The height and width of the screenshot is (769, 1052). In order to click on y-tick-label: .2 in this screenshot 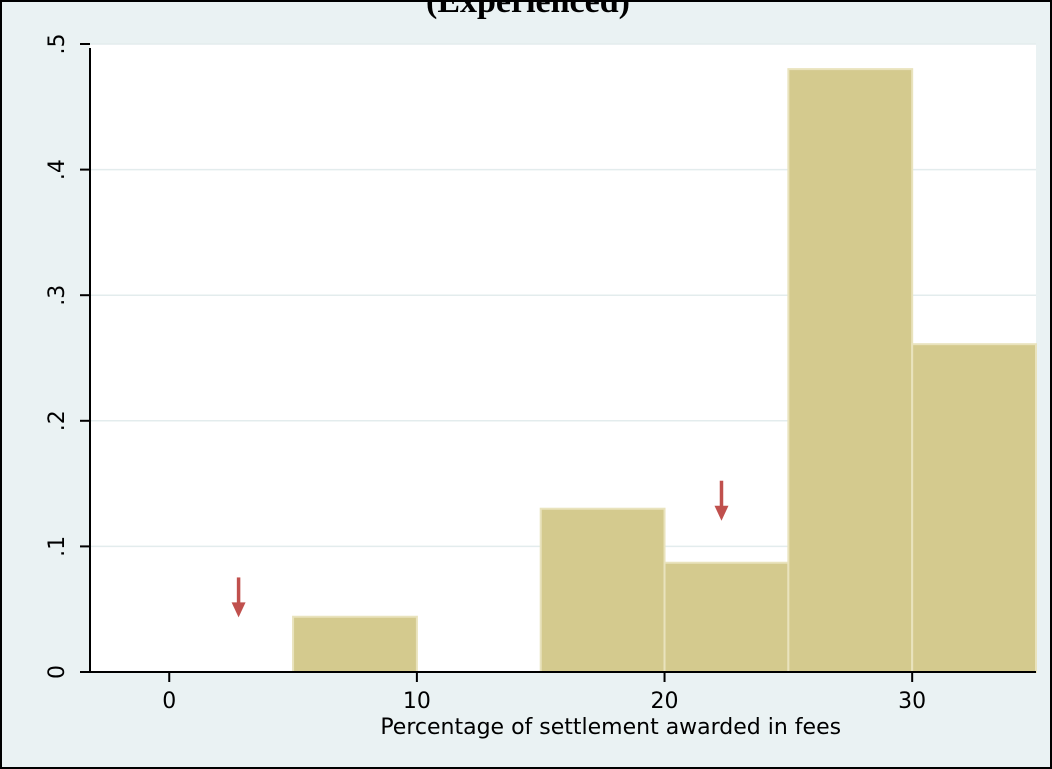, I will do `click(57, 420)`.